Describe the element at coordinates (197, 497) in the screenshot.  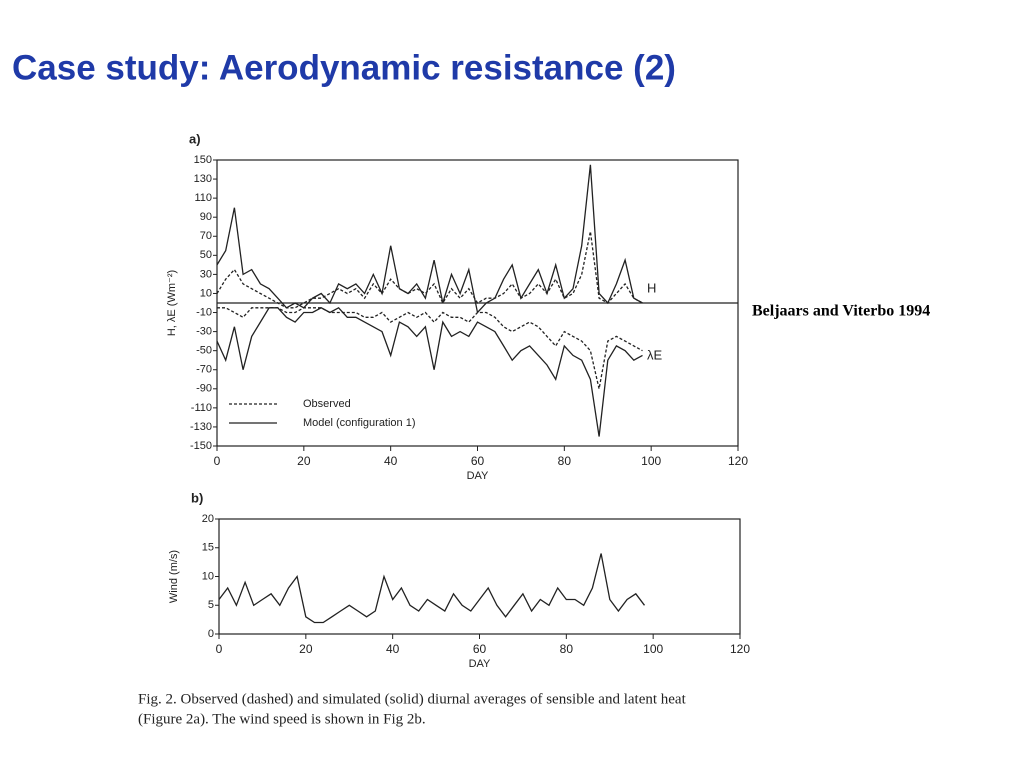
I see `panel-label: b)` at that location.